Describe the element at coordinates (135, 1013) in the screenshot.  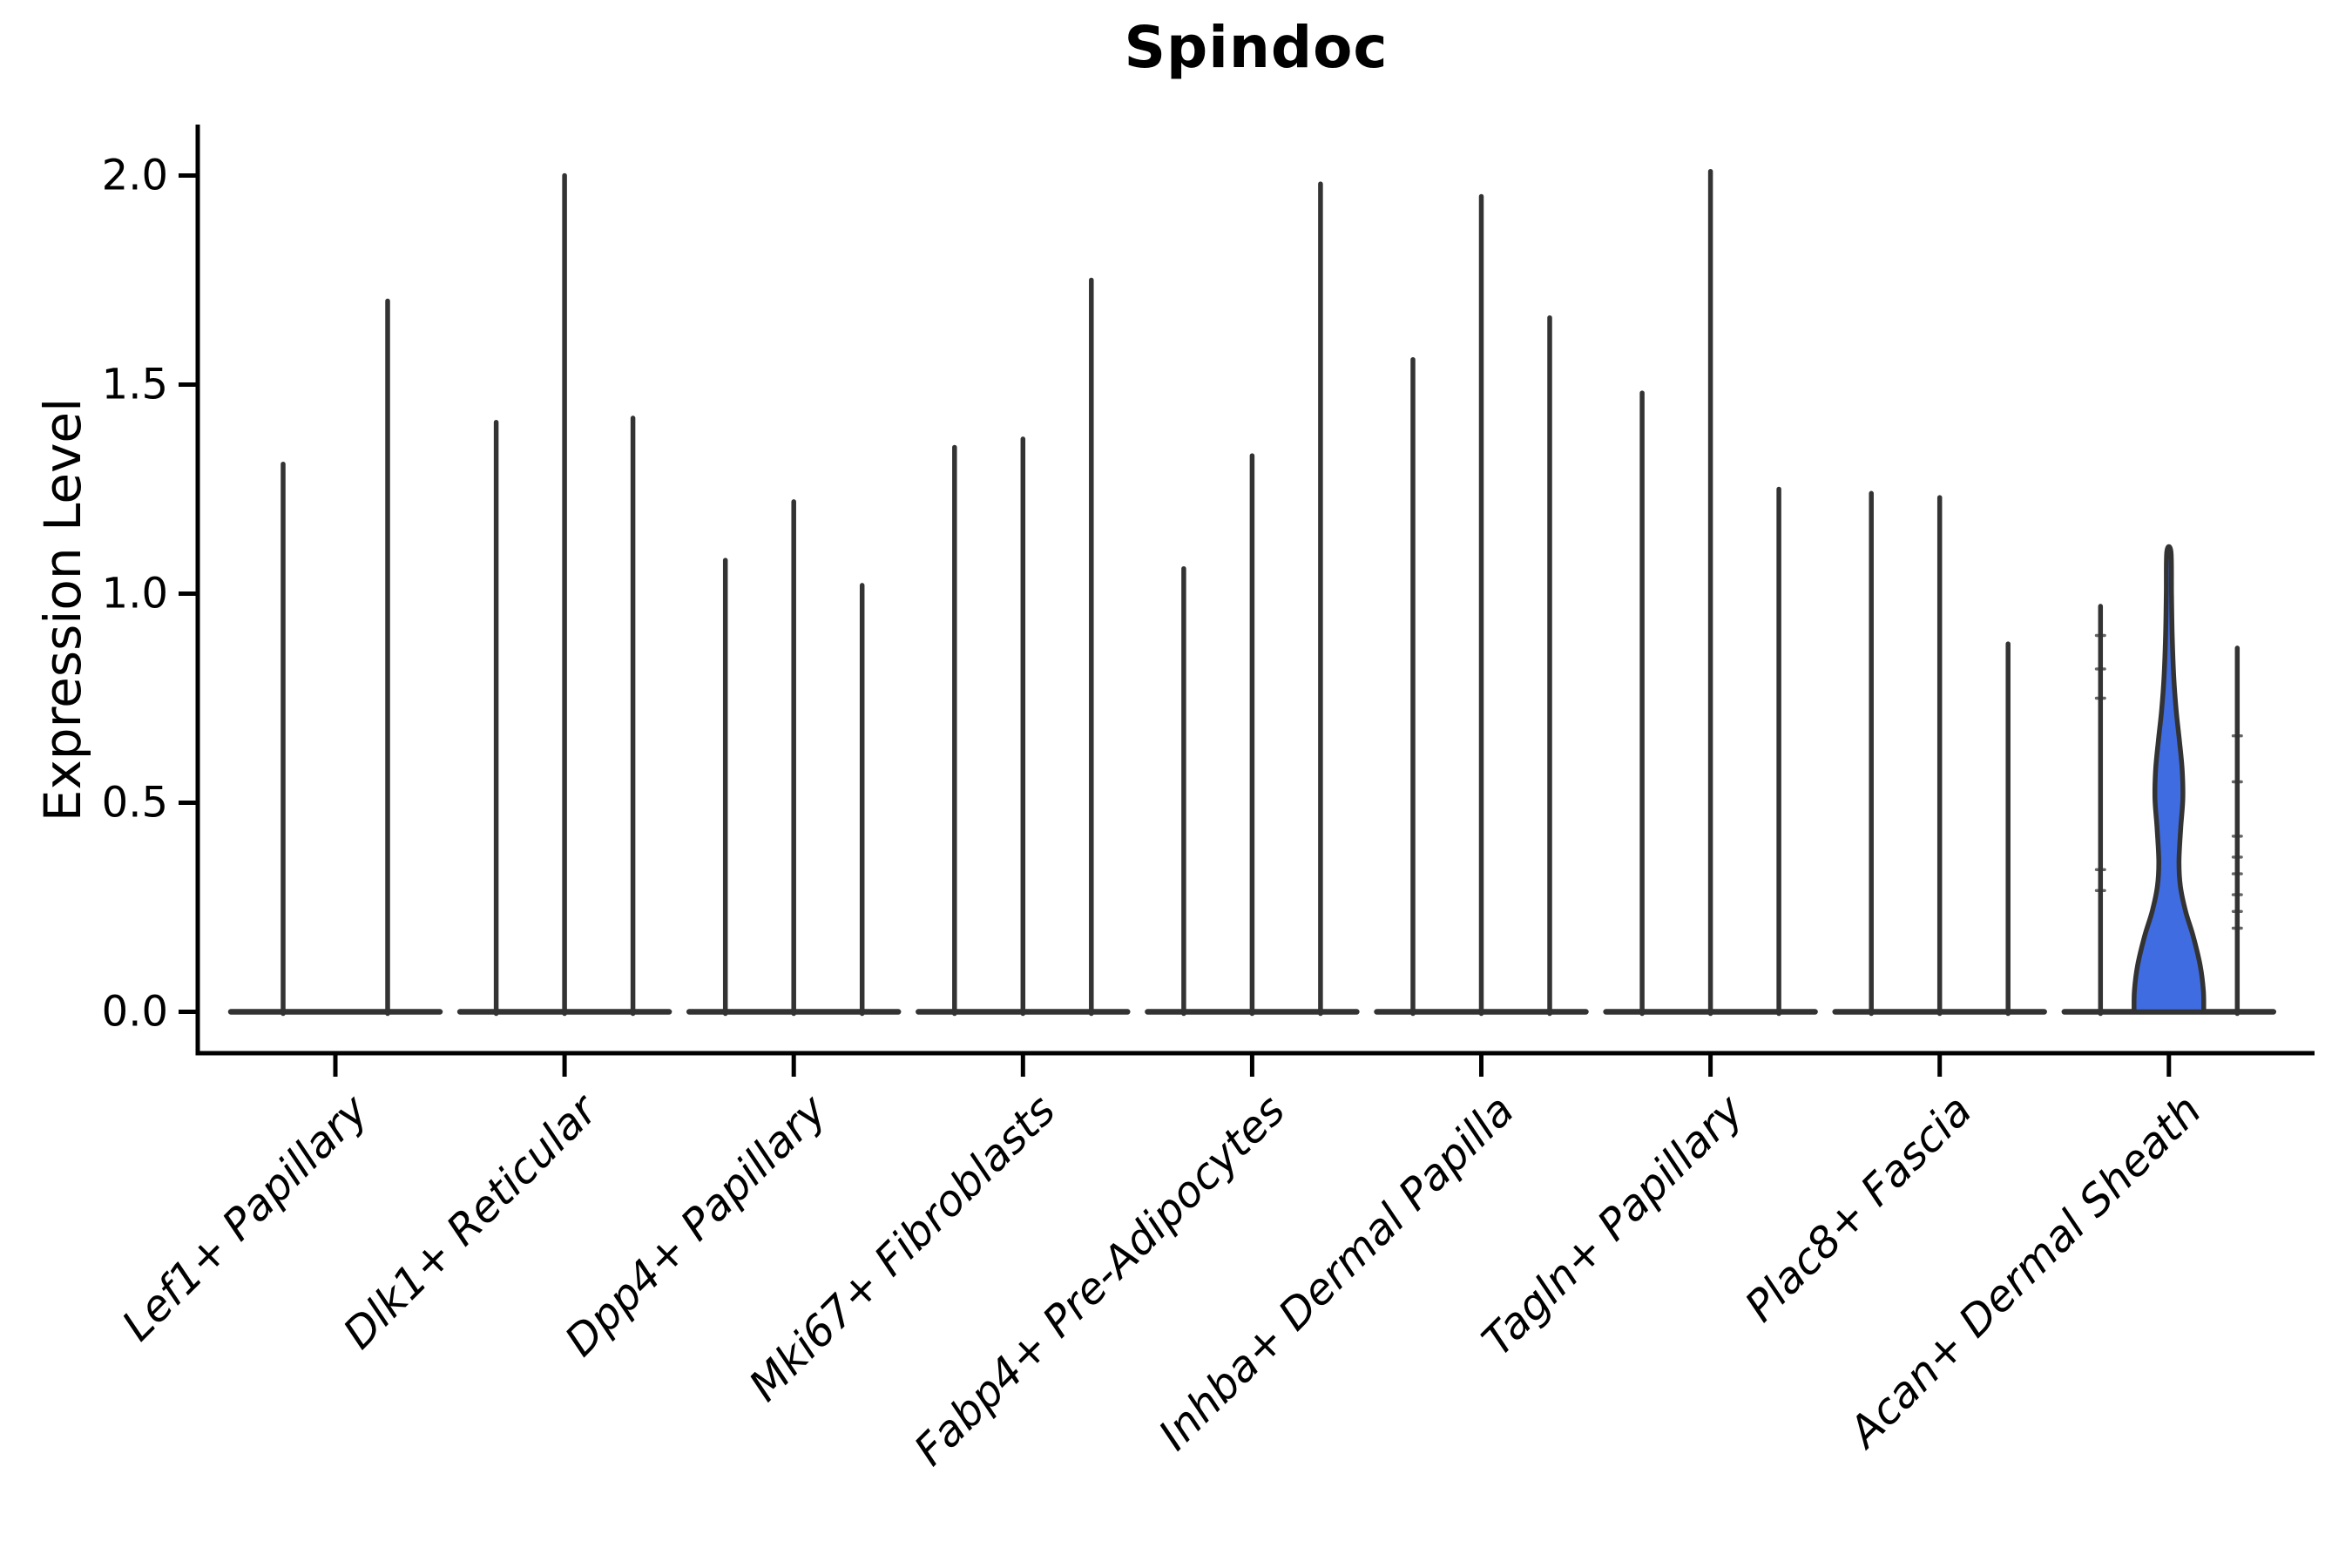
I see `y-tick-label: 0.0` at that location.